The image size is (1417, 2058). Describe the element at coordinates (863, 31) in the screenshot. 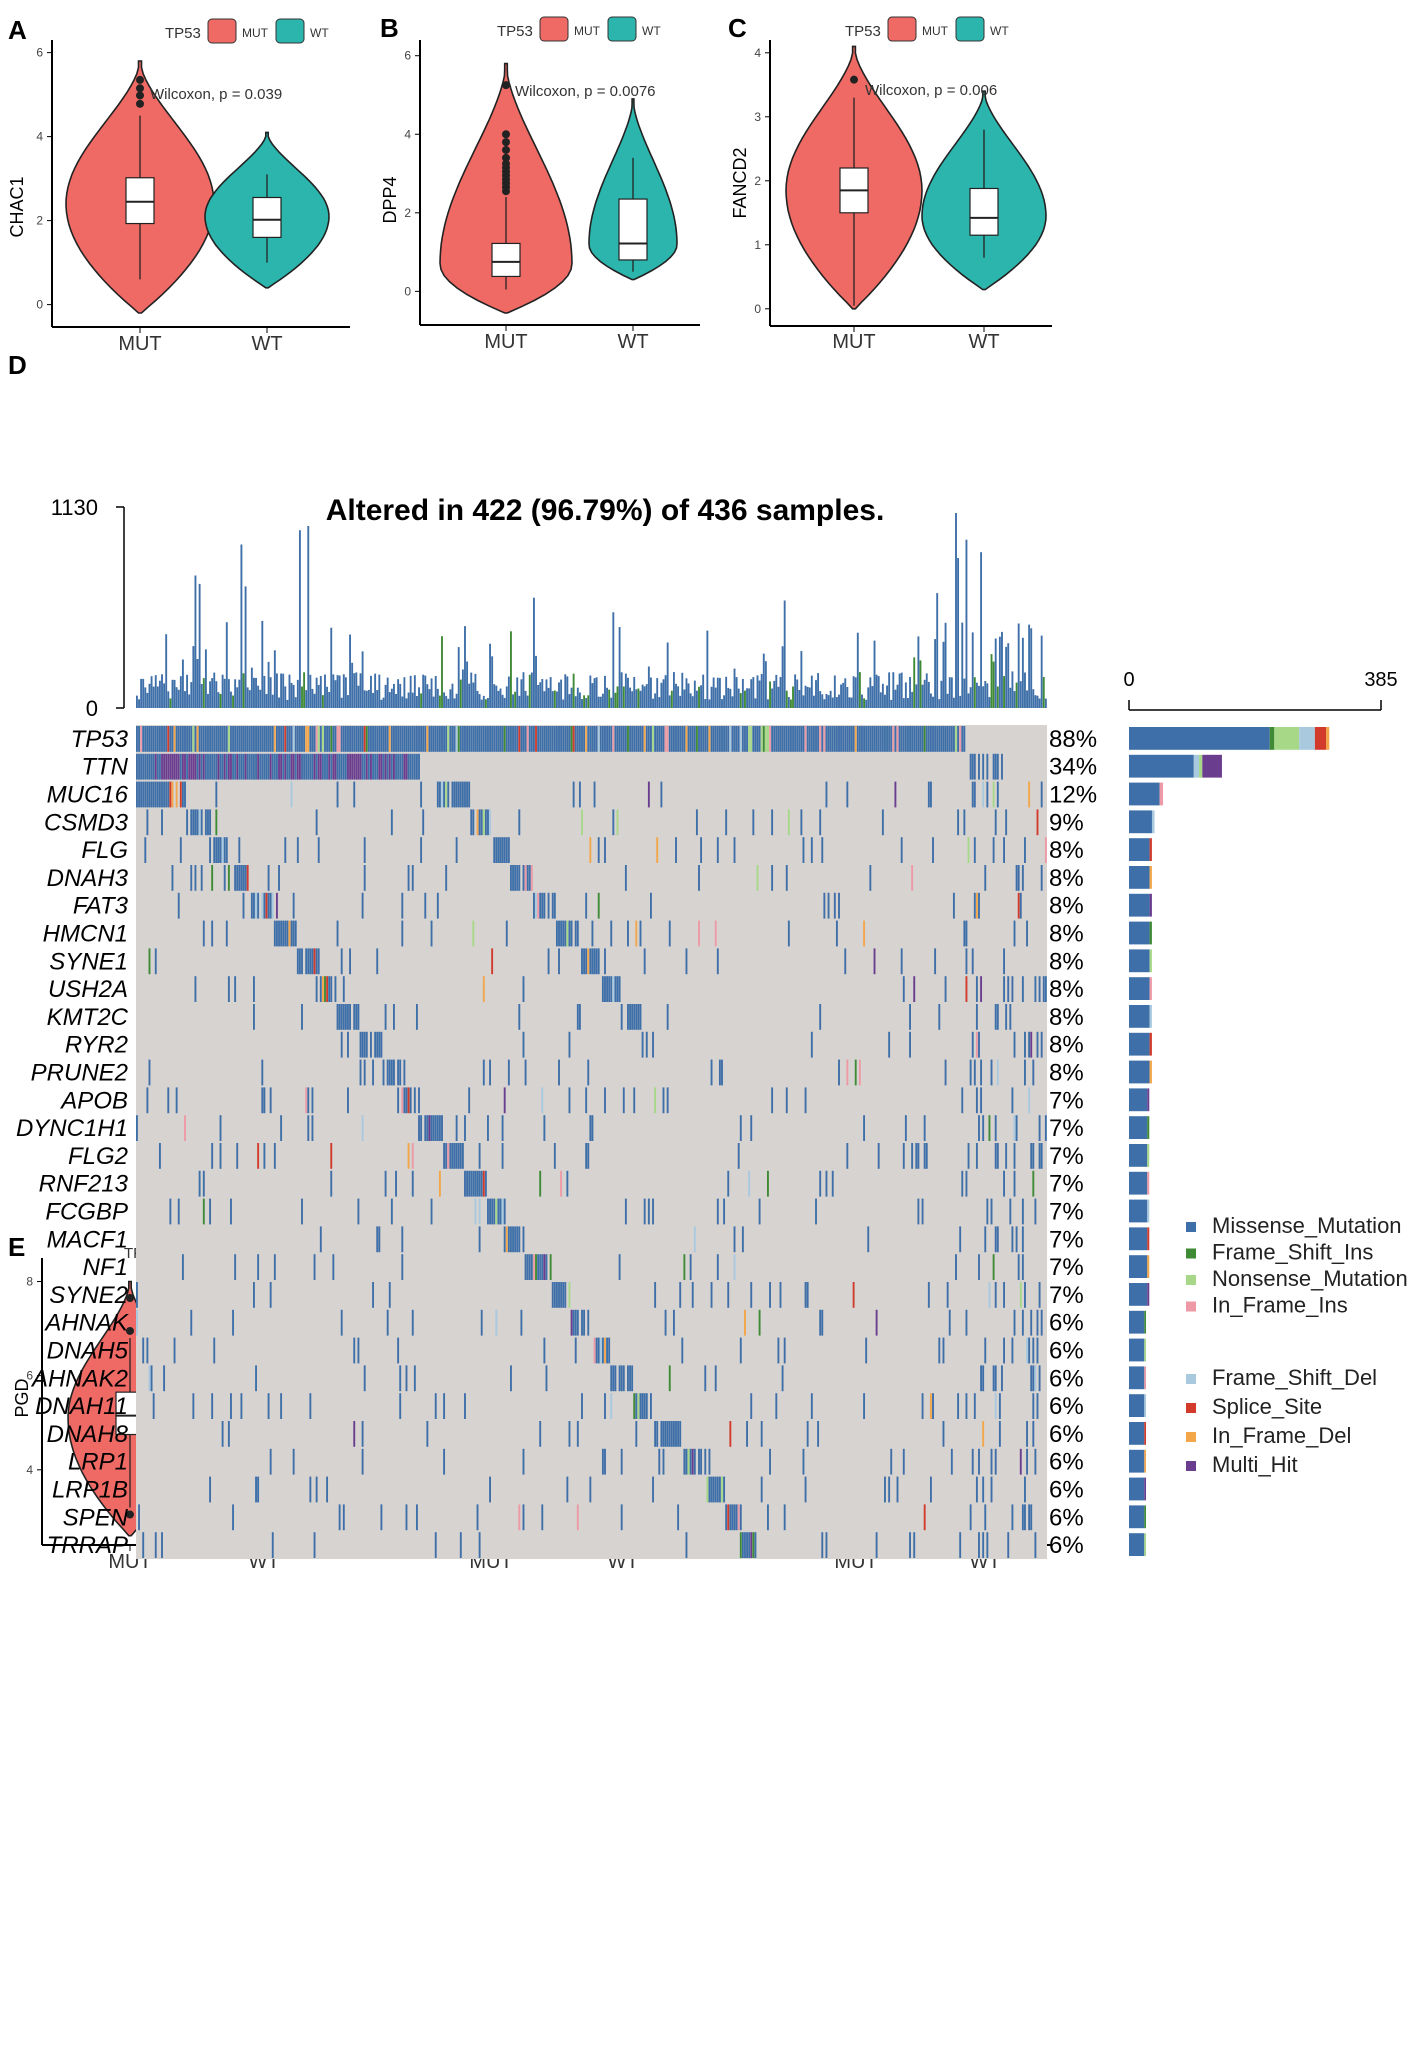

I see `legend-title: TP53` at that location.